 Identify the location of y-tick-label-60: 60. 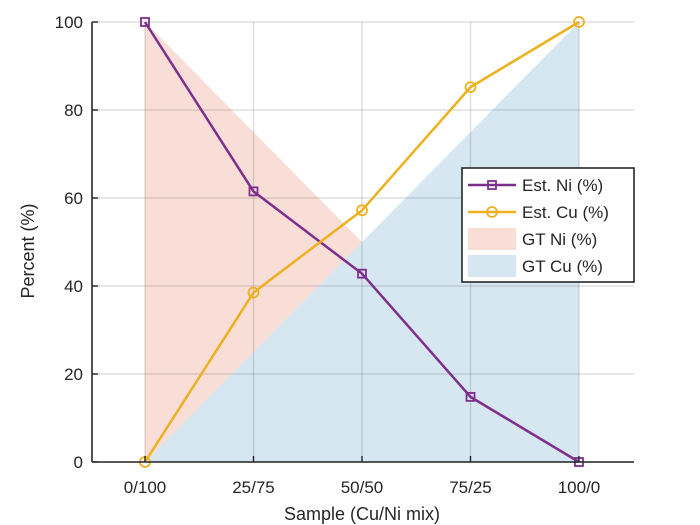
(73, 198).